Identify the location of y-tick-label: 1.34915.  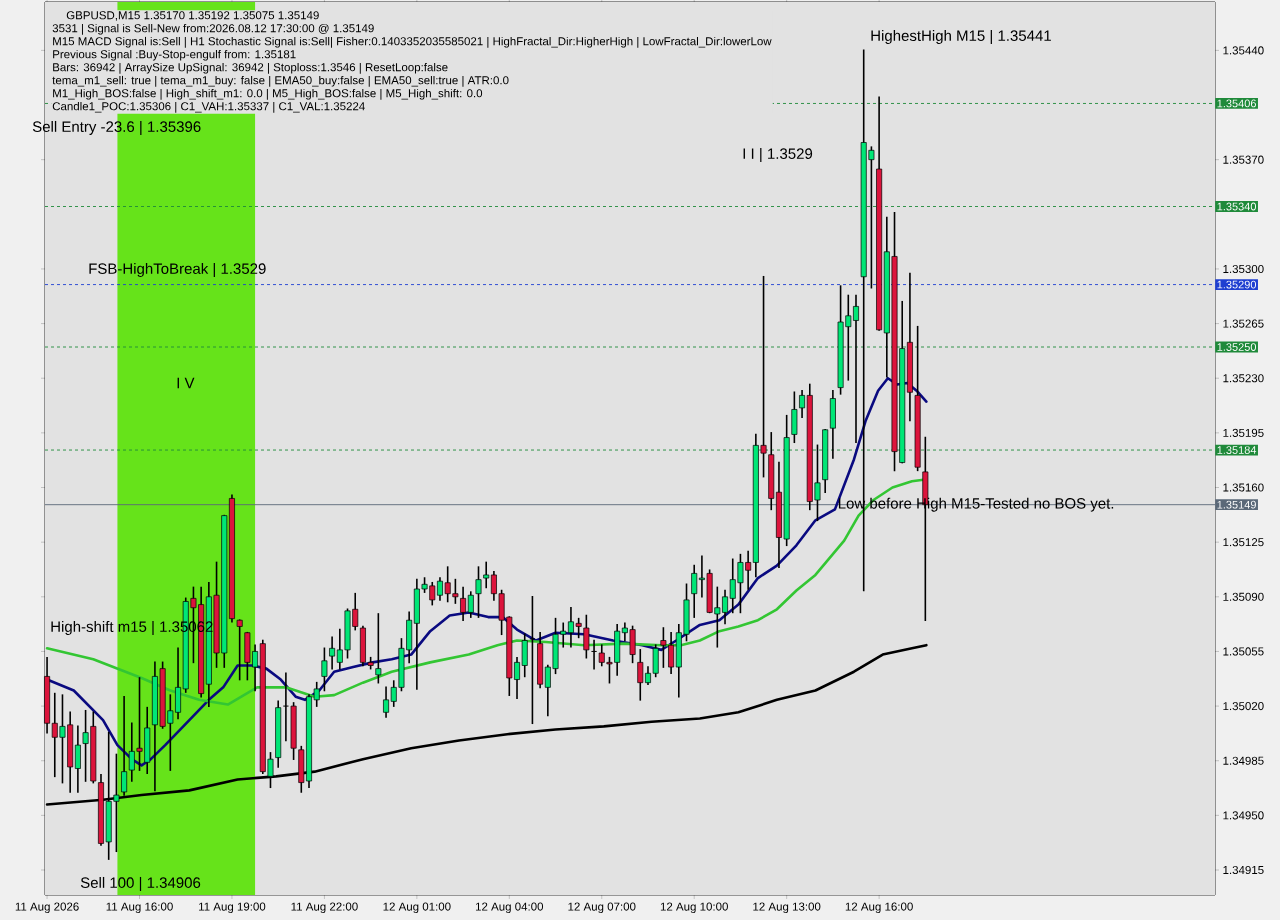
(1243, 870).